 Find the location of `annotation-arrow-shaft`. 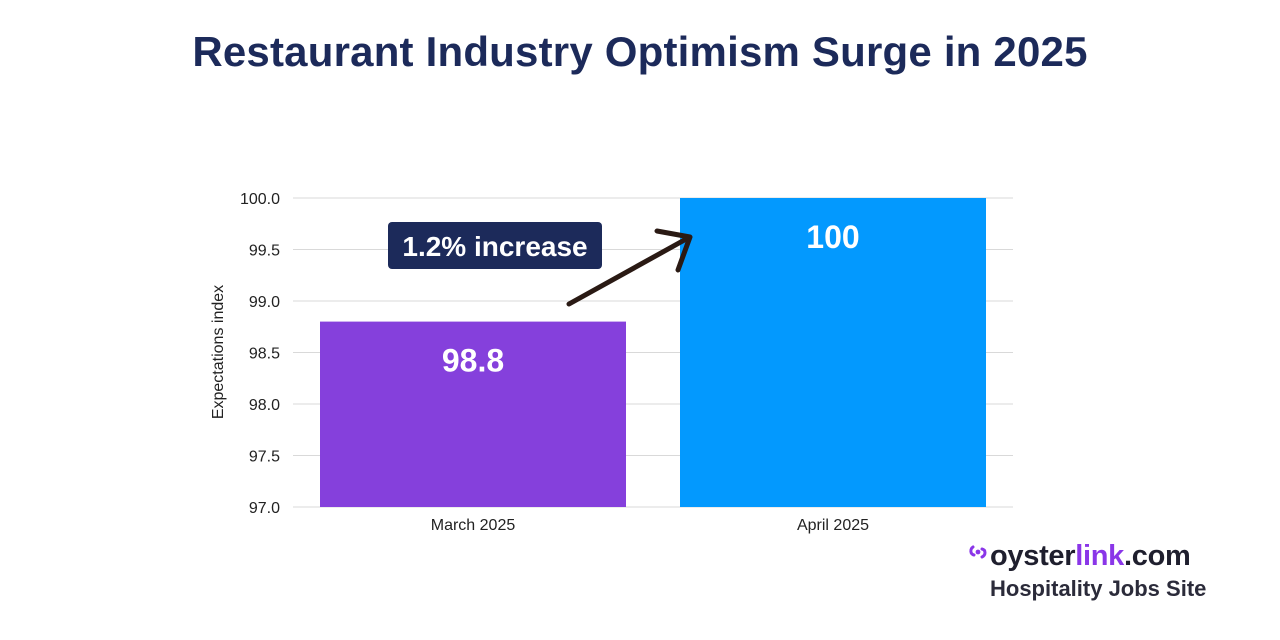

annotation-arrow-shaft is located at coordinates (628, 271).